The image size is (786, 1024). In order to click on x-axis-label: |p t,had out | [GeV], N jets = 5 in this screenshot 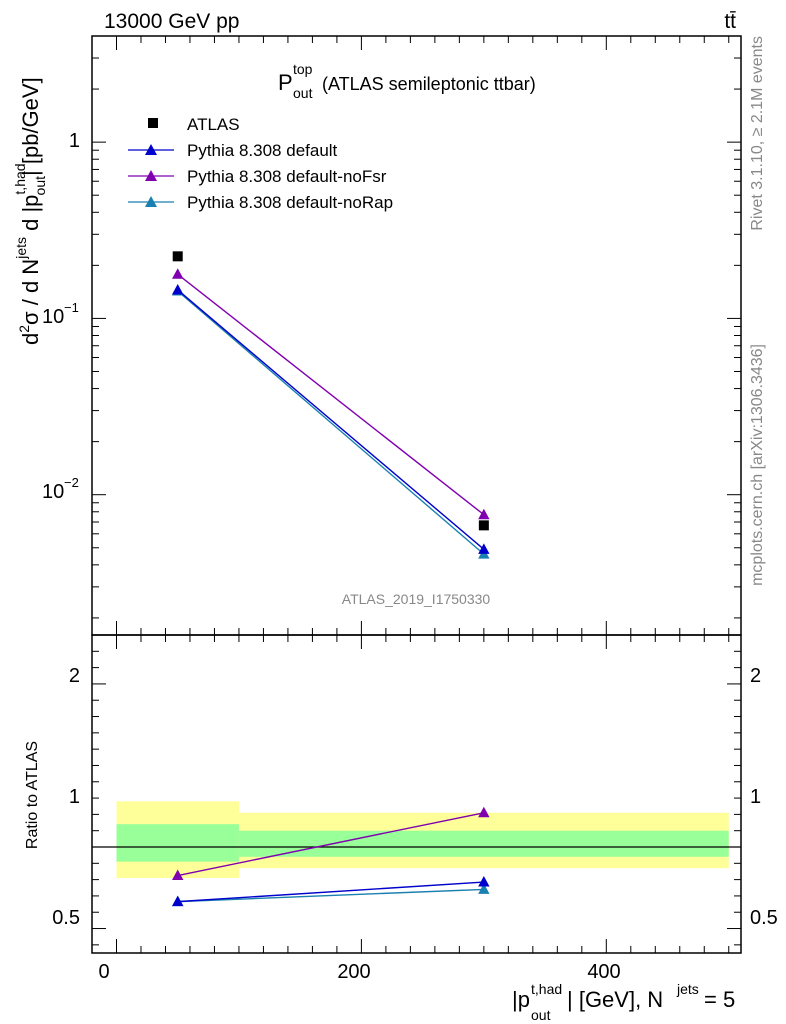, I will do `click(623, 1002)`.